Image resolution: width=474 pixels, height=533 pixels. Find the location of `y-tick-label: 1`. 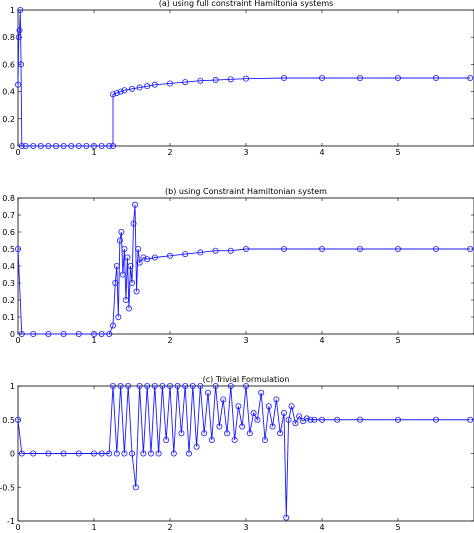

y-tick-label: 1 is located at coordinates (12, 10).